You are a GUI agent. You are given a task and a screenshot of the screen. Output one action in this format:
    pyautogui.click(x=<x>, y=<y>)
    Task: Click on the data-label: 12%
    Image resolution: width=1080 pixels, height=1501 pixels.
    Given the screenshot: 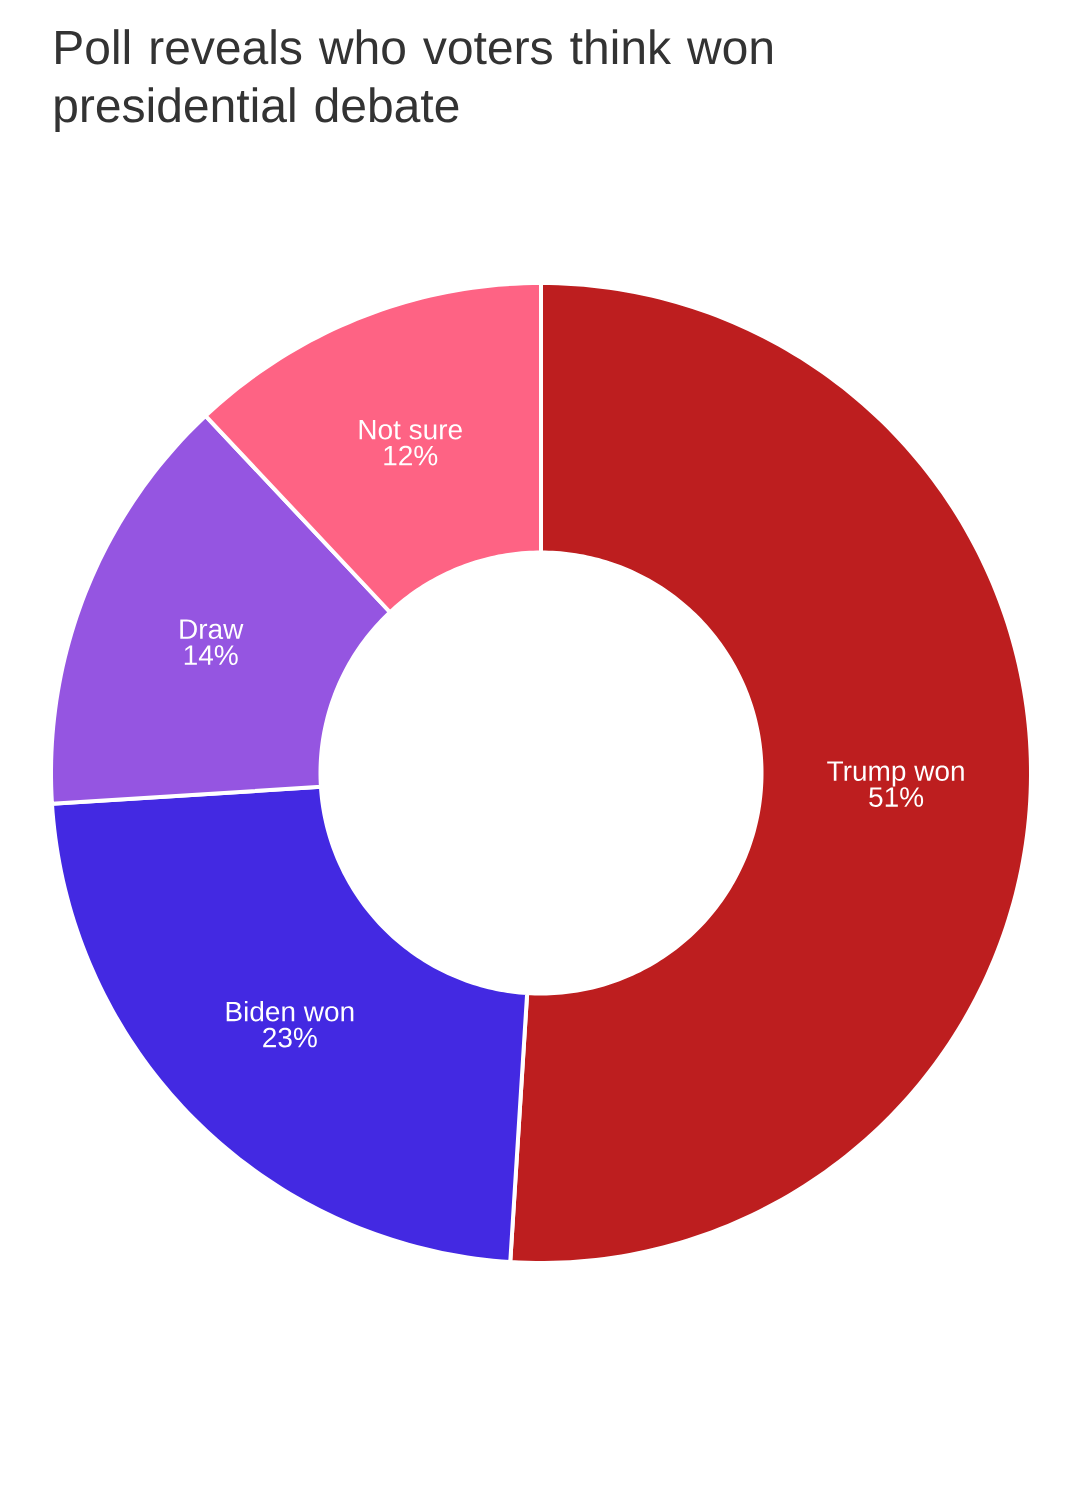 What is the action you would take?
    pyautogui.click(x=411, y=455)
    